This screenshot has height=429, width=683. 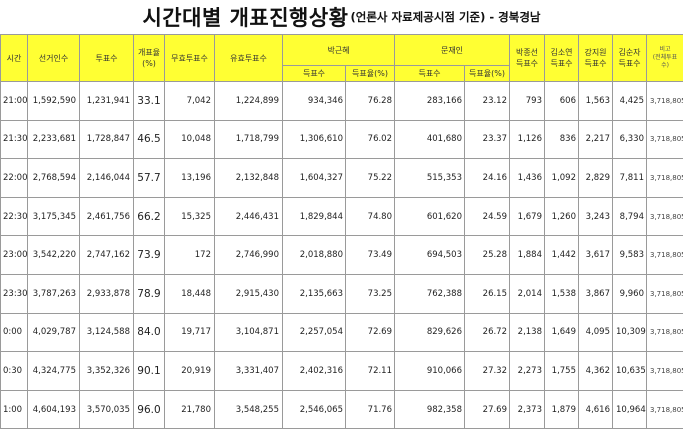 What do you see at coordinates (487, 409) in the screenshot?
I see `table-cell-moon-rate: 27.69` at bounding box center [487, 409].